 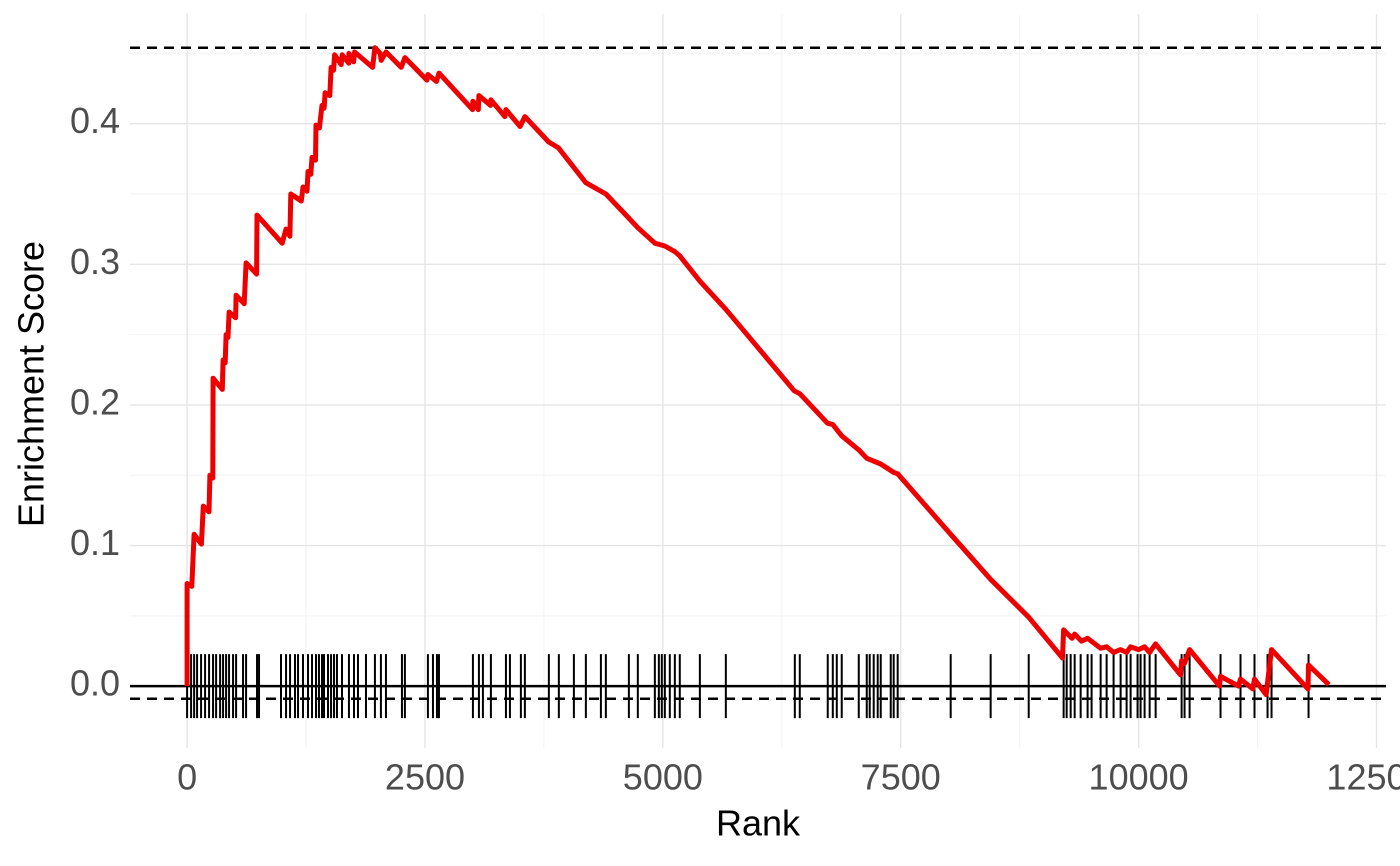 What do you see at coordinates (31, 384) in the screenshot?
I see `y-axis-title: Enrichment Score` at bounding box center [31, 384].